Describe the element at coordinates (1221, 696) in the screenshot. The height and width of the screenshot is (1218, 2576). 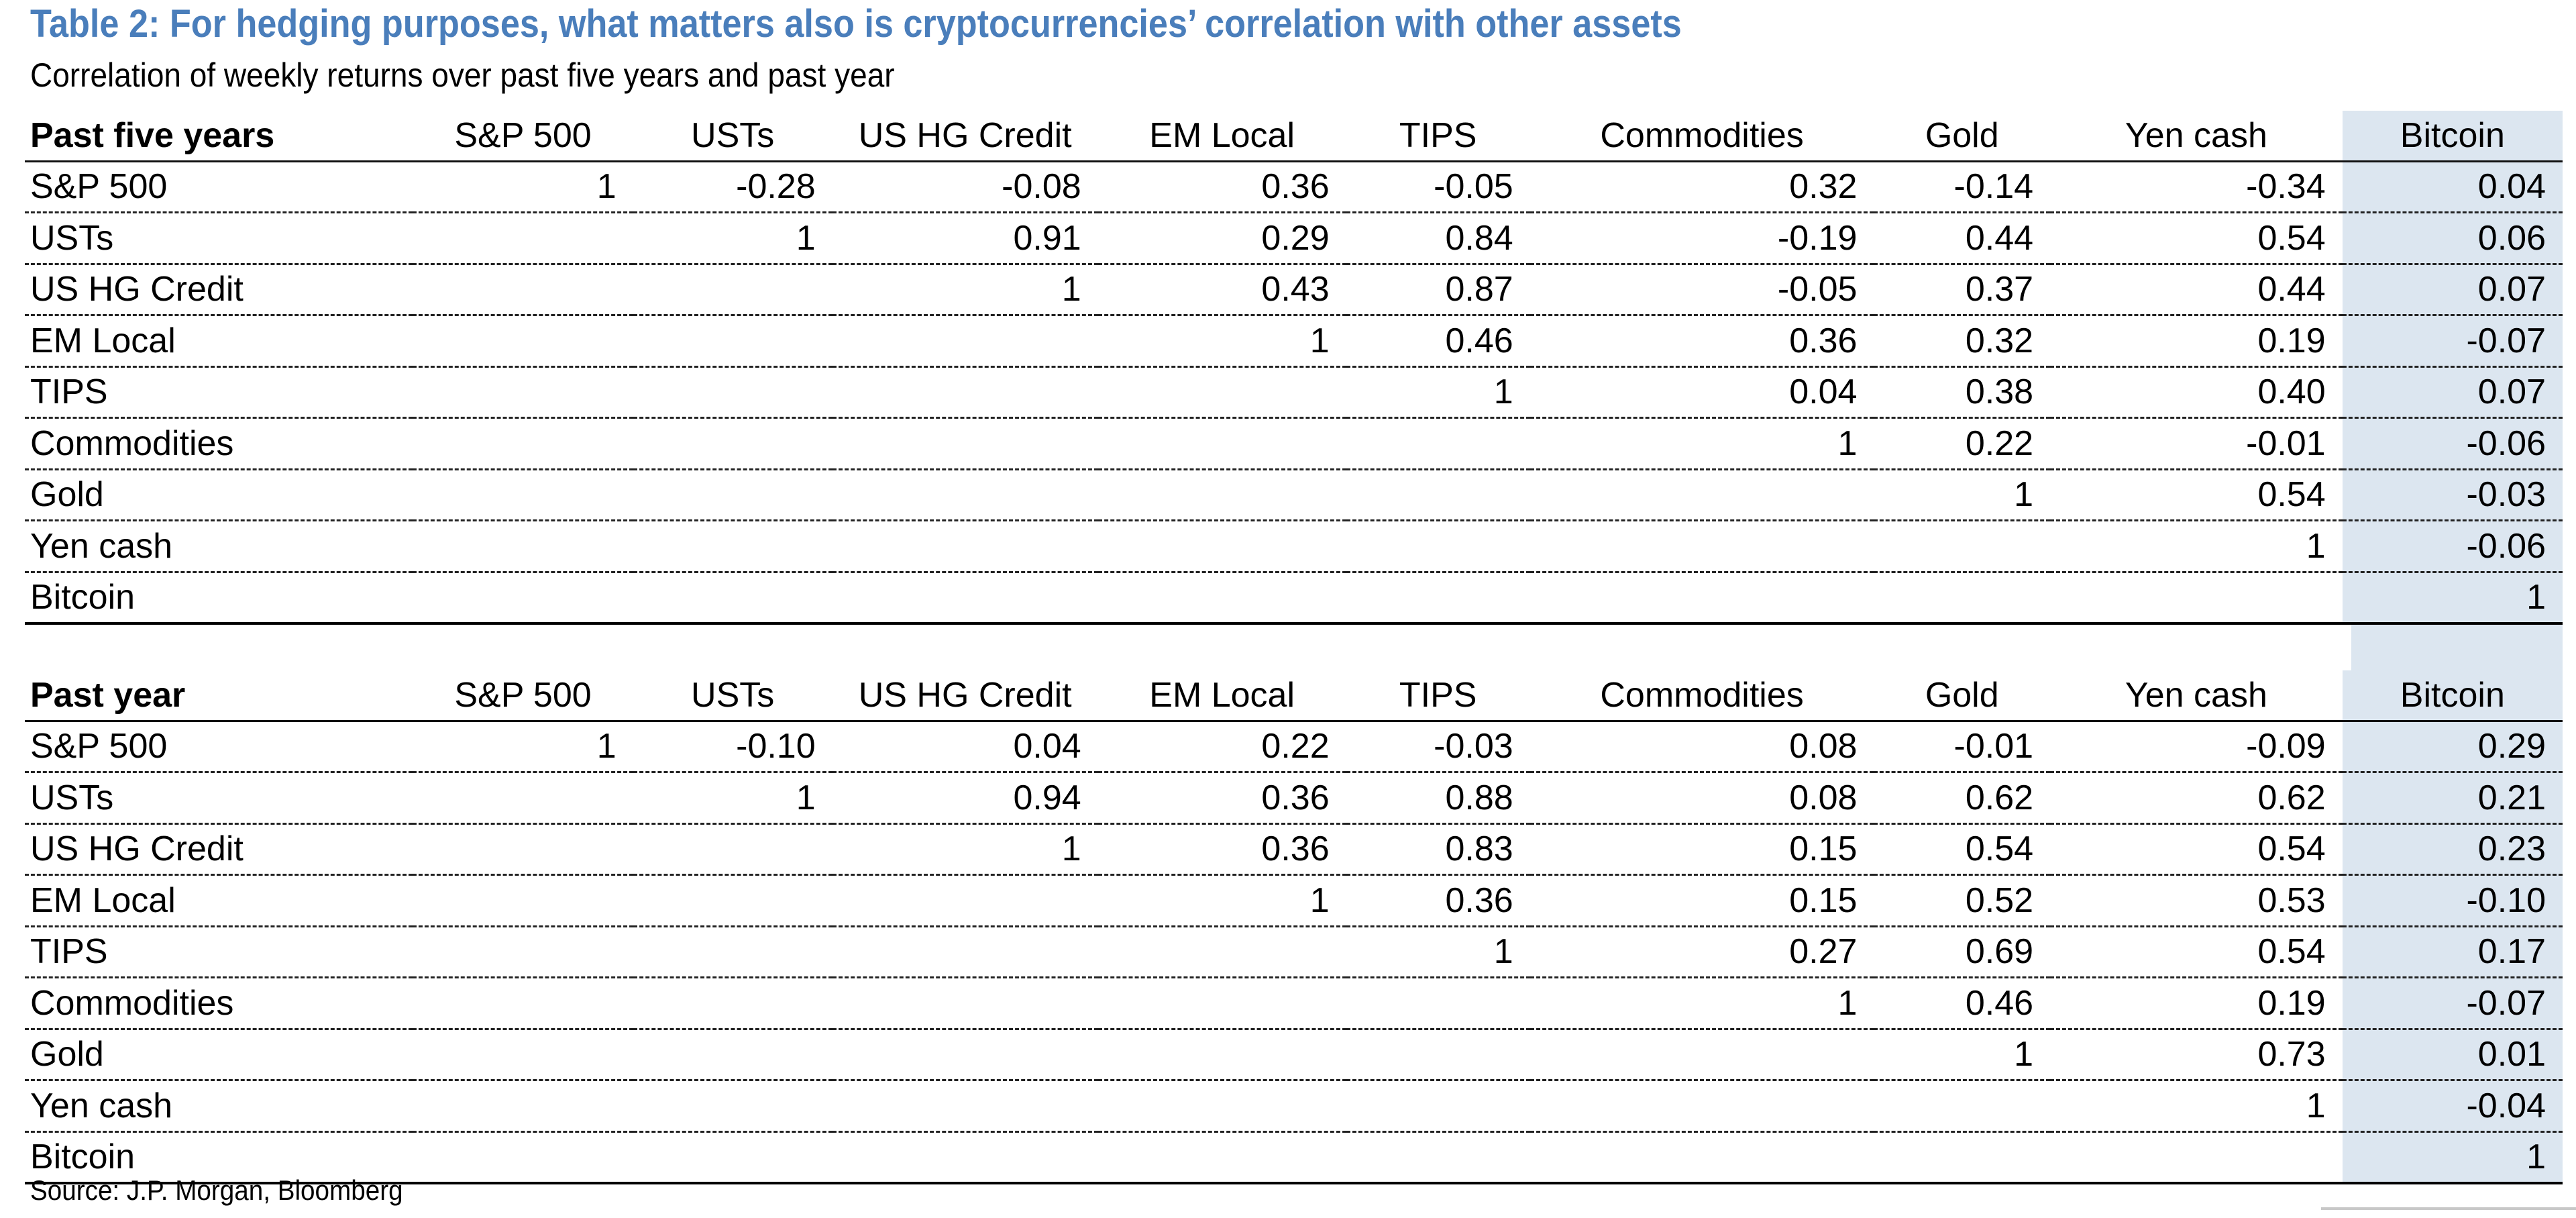
I see `column-header: EM Local` at that location.